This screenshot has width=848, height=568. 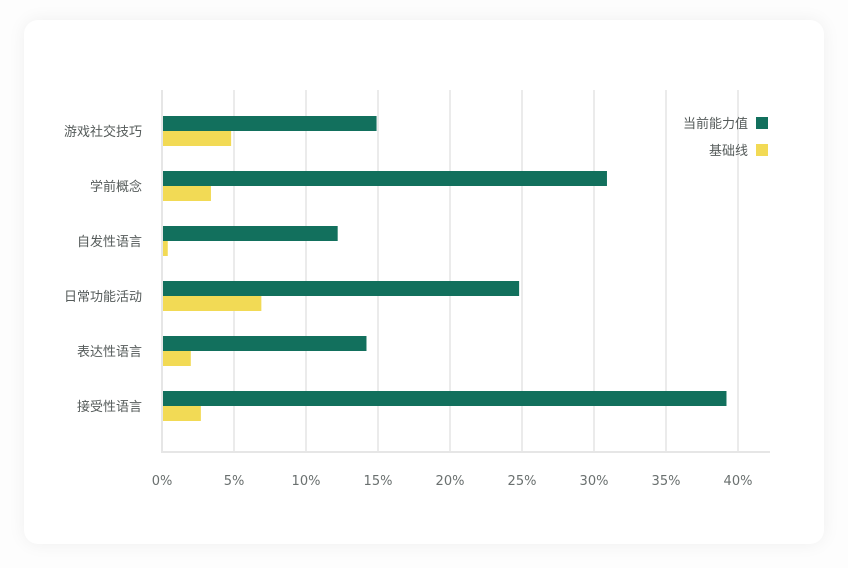 What do you see at coordinates (103, 297) in the screenshot?
I see `category-label: 日常功能活动` at bounding box center [103, 297].